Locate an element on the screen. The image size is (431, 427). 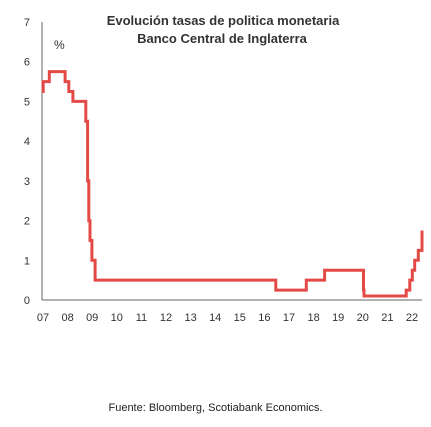
x-tick-label: 21 is located at coordinates (387, 318).